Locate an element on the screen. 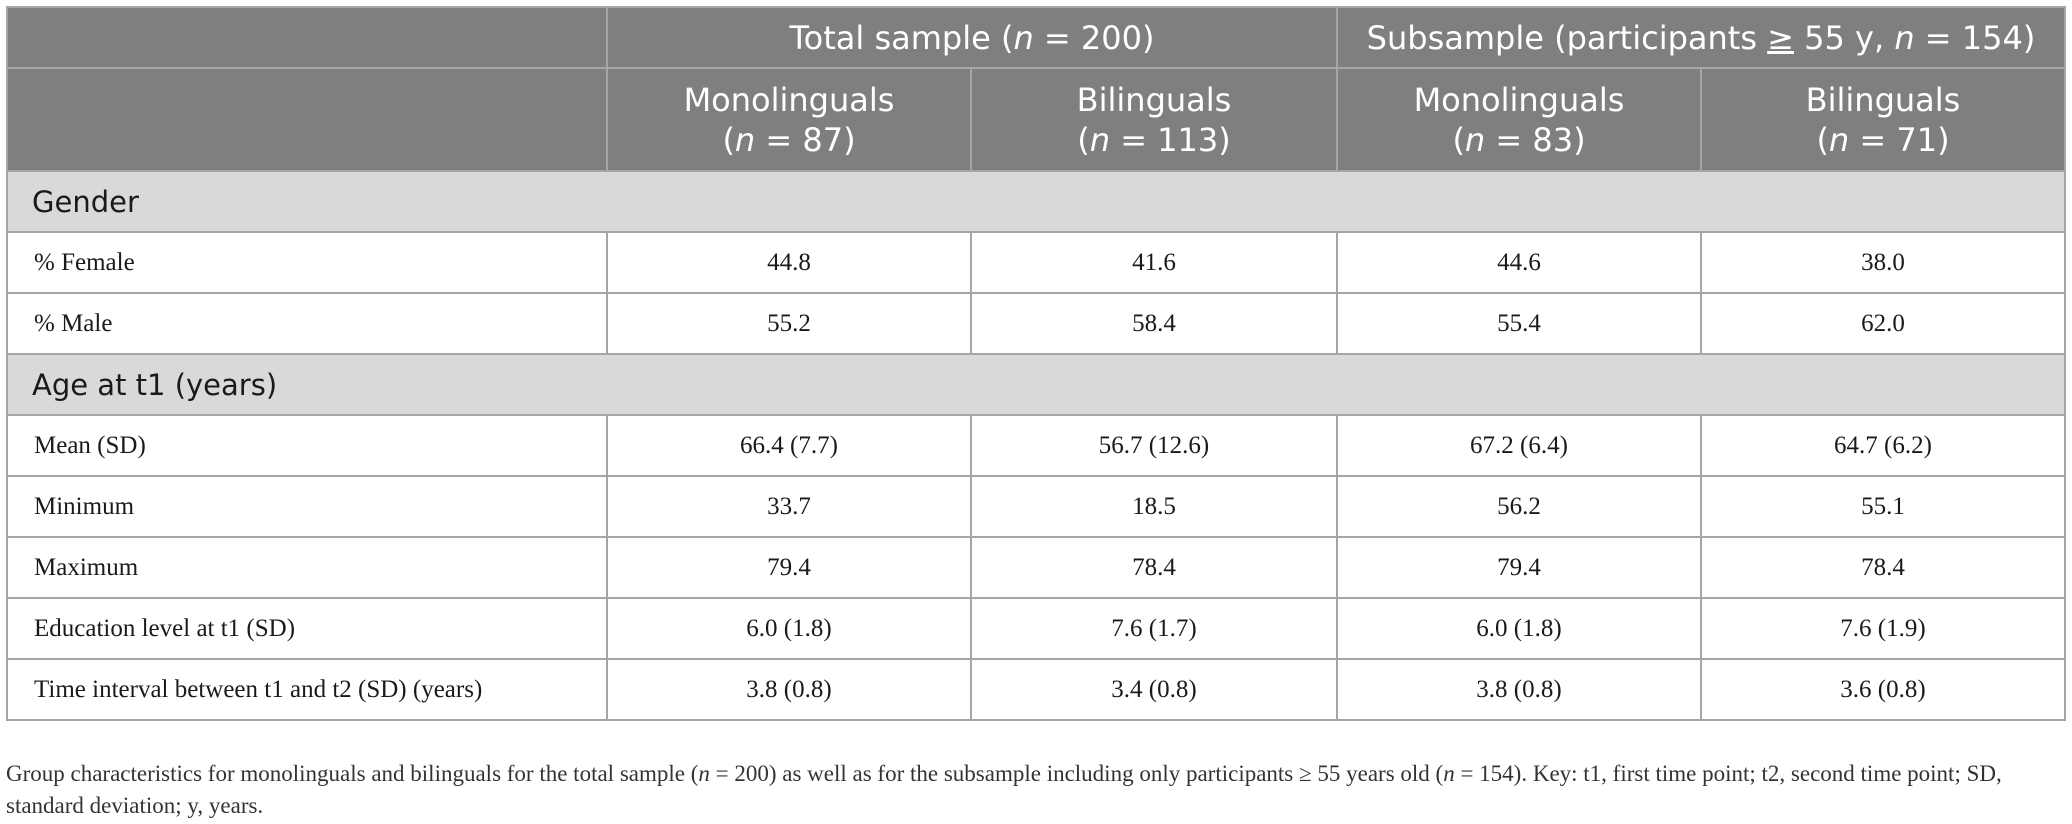 The width and height of the screenshot is (2072, 824). header-subsample: Subsample (participants ≥ 55 y, n = 154) is located at coordinates (1701, 37).